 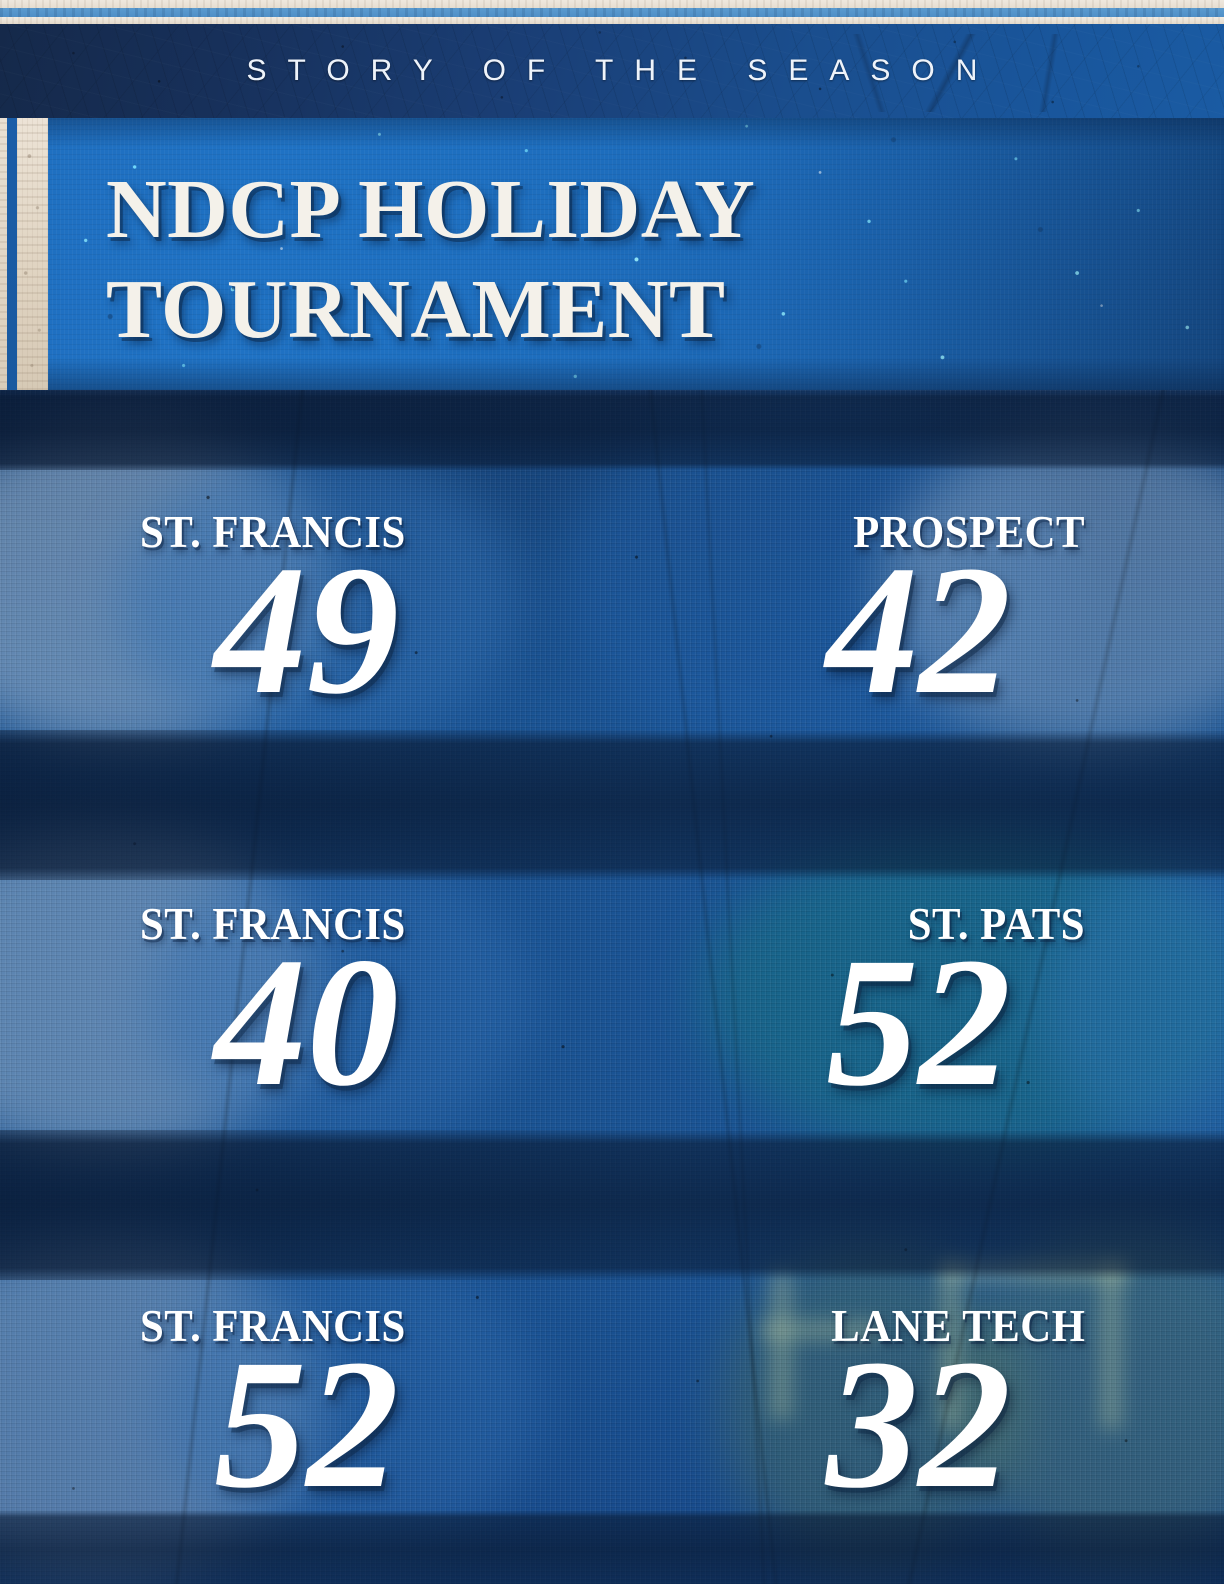 I want to click on top-stripe-group, so click(x=612, y=12).